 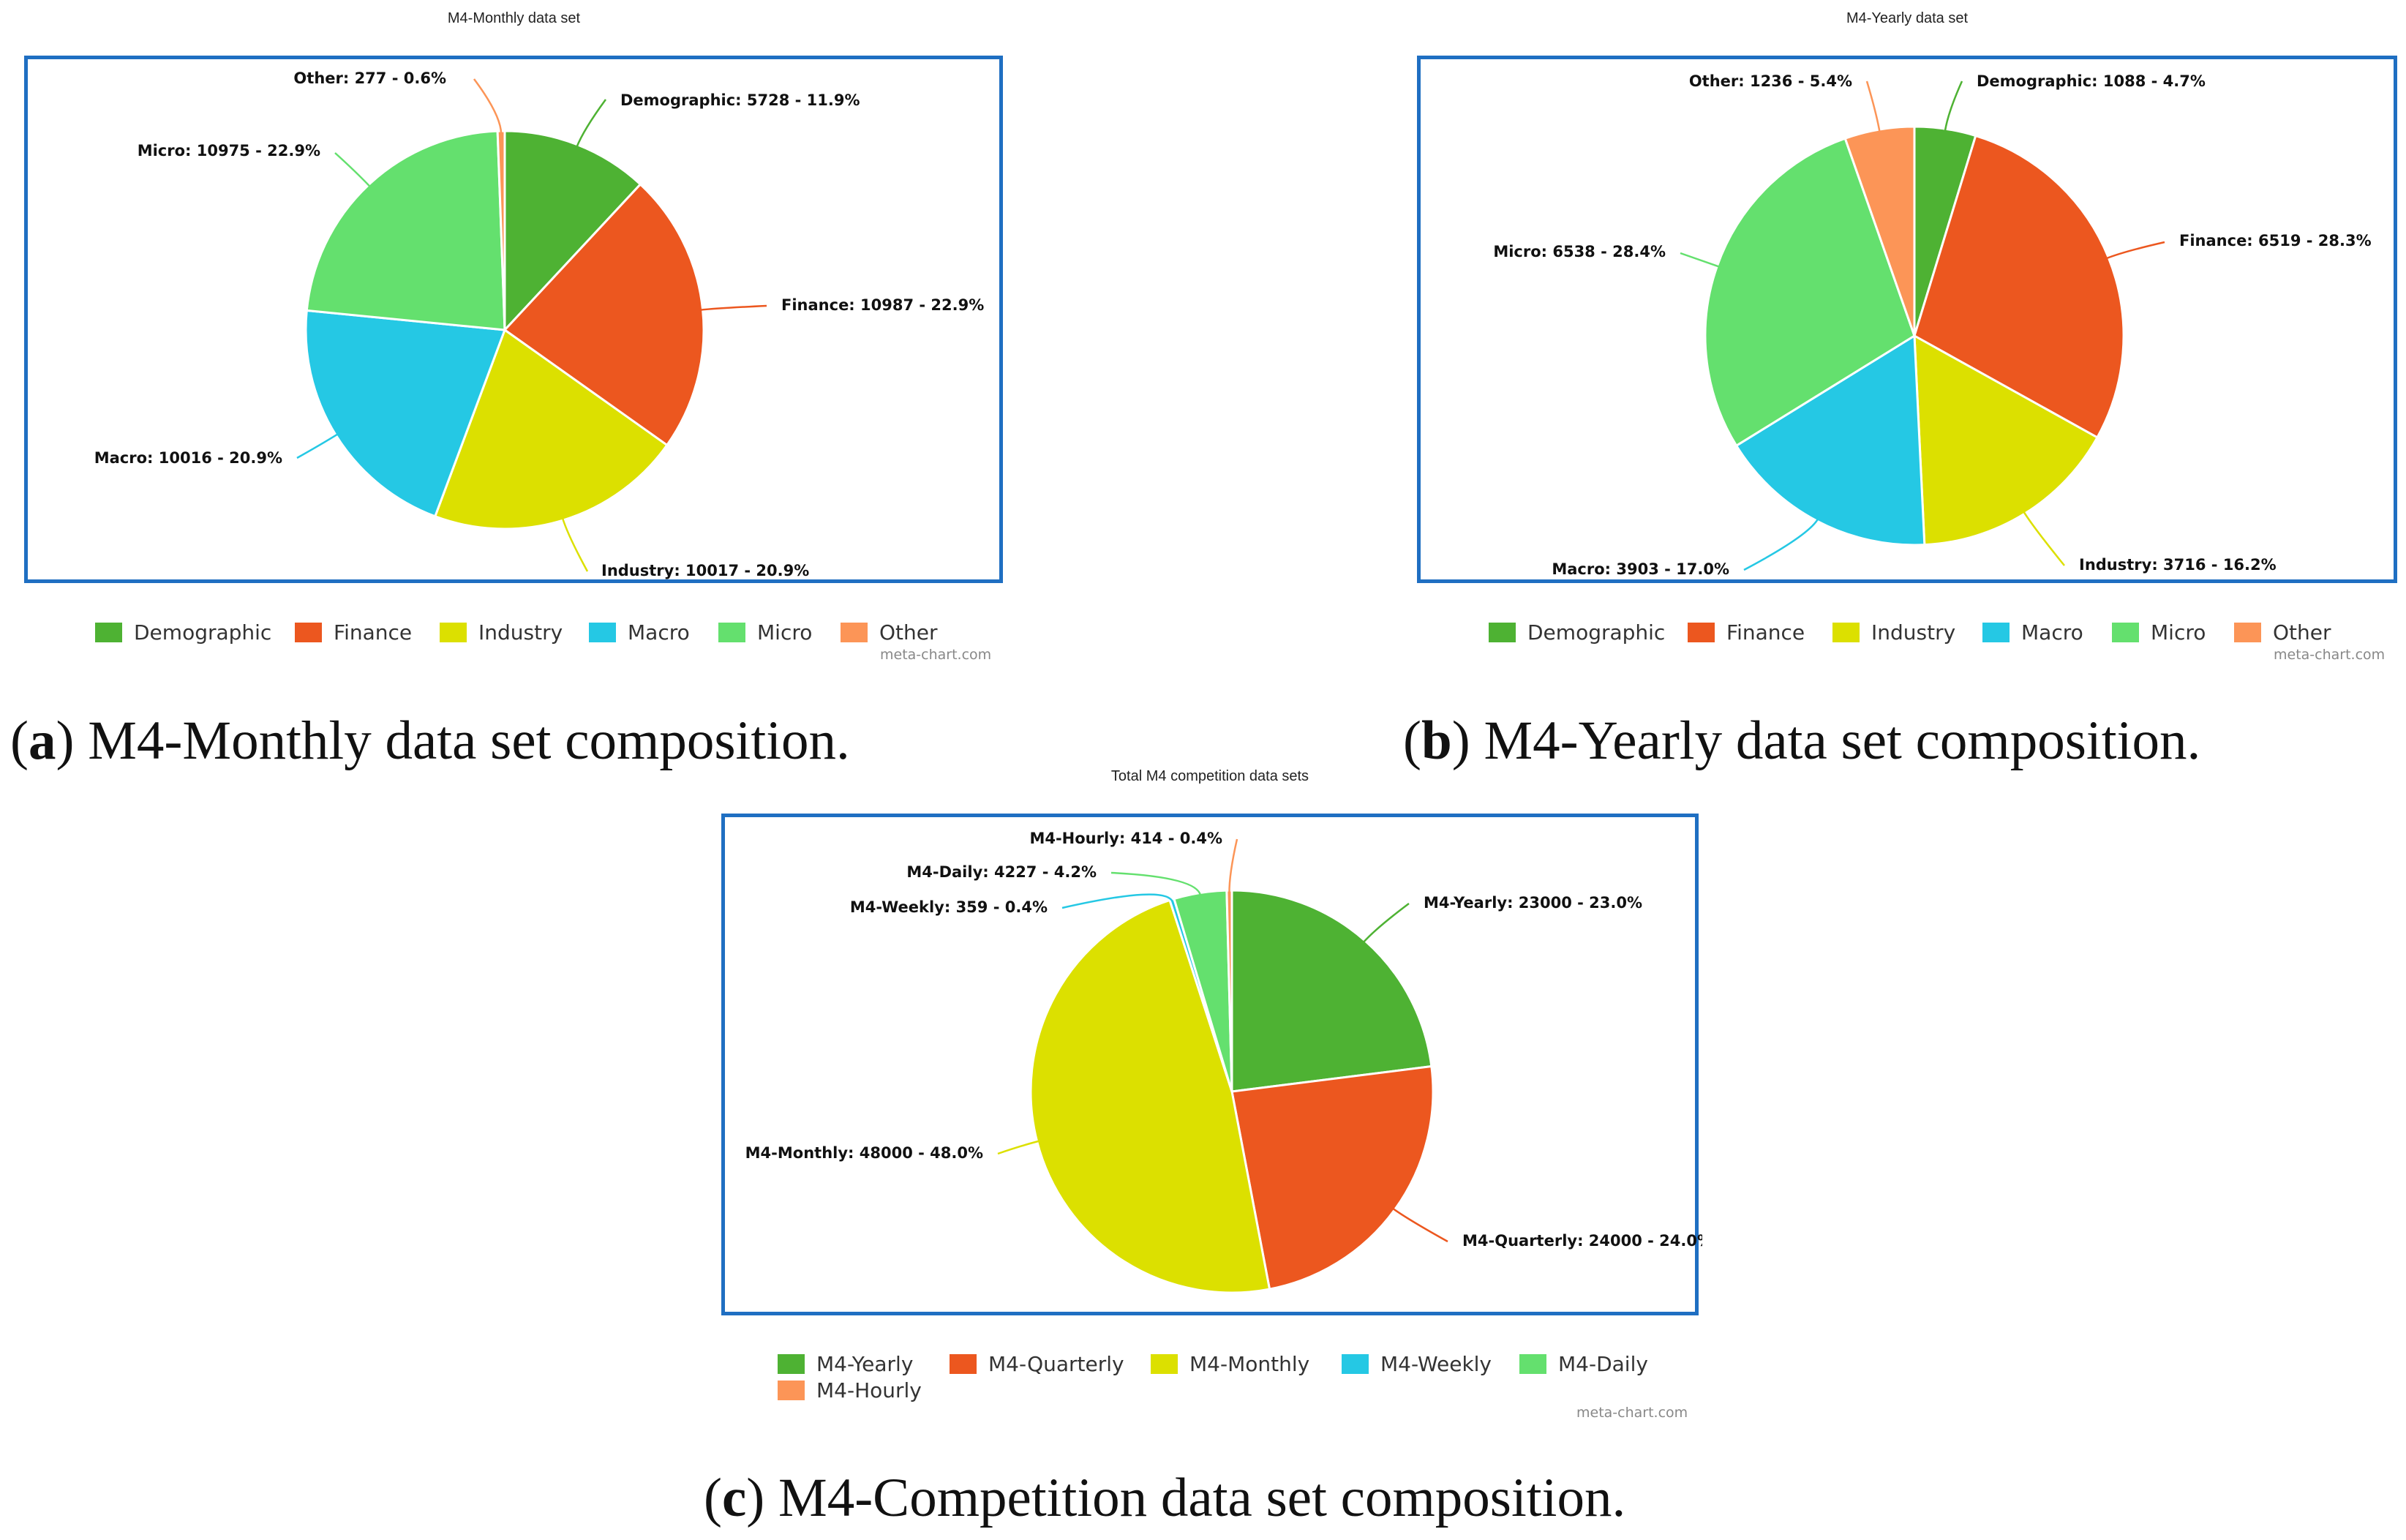 What do you see at coordinates (1603, 1364) in the screenshot?
I see `legend-label: M4-Daily` at bounding box center [1603, 1364].